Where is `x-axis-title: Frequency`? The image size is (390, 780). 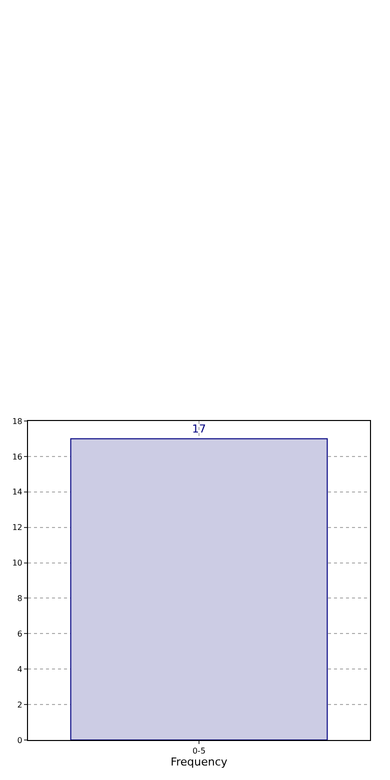 x-axis-title: Frequency is located at coordinates (199, 762).